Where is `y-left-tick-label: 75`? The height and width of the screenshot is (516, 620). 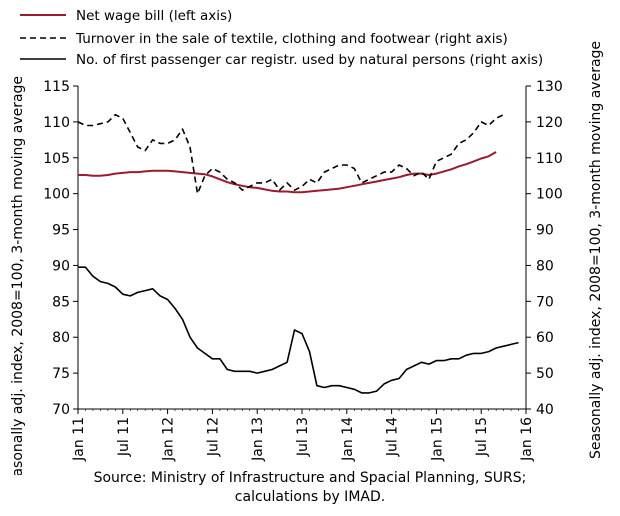 y-left-tick-label: 75 is located at coordinates (61, 374).